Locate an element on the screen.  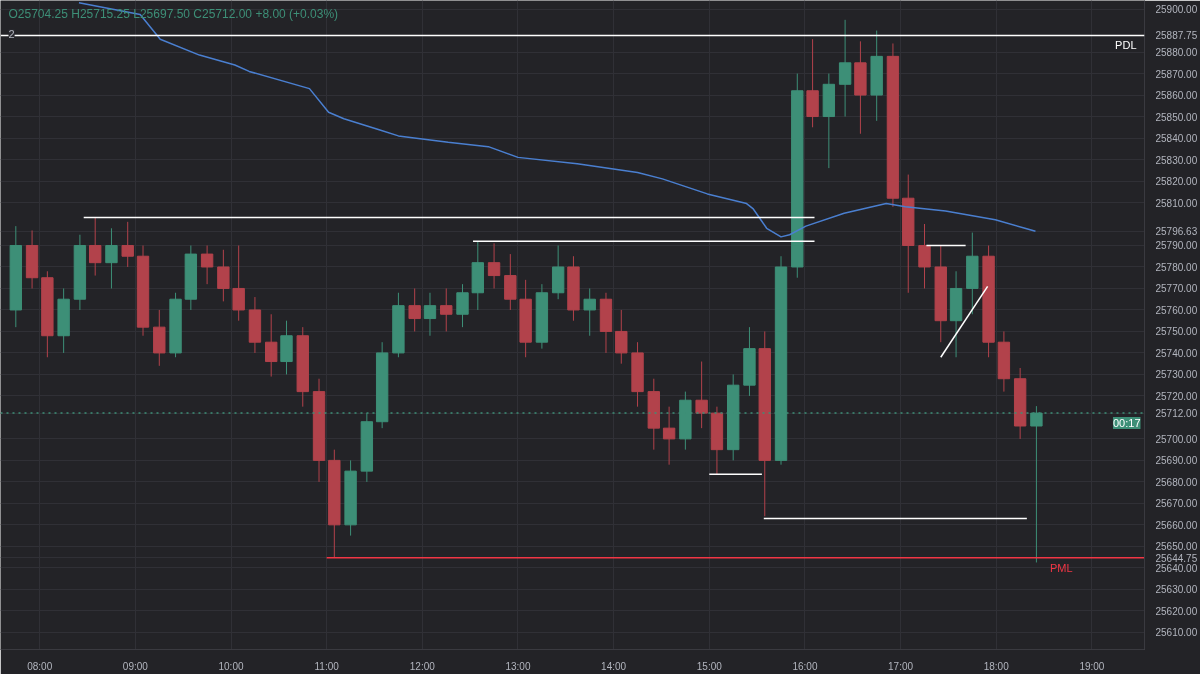
y-tick-label: 25820.00 is located at coordinates (1176, 182).